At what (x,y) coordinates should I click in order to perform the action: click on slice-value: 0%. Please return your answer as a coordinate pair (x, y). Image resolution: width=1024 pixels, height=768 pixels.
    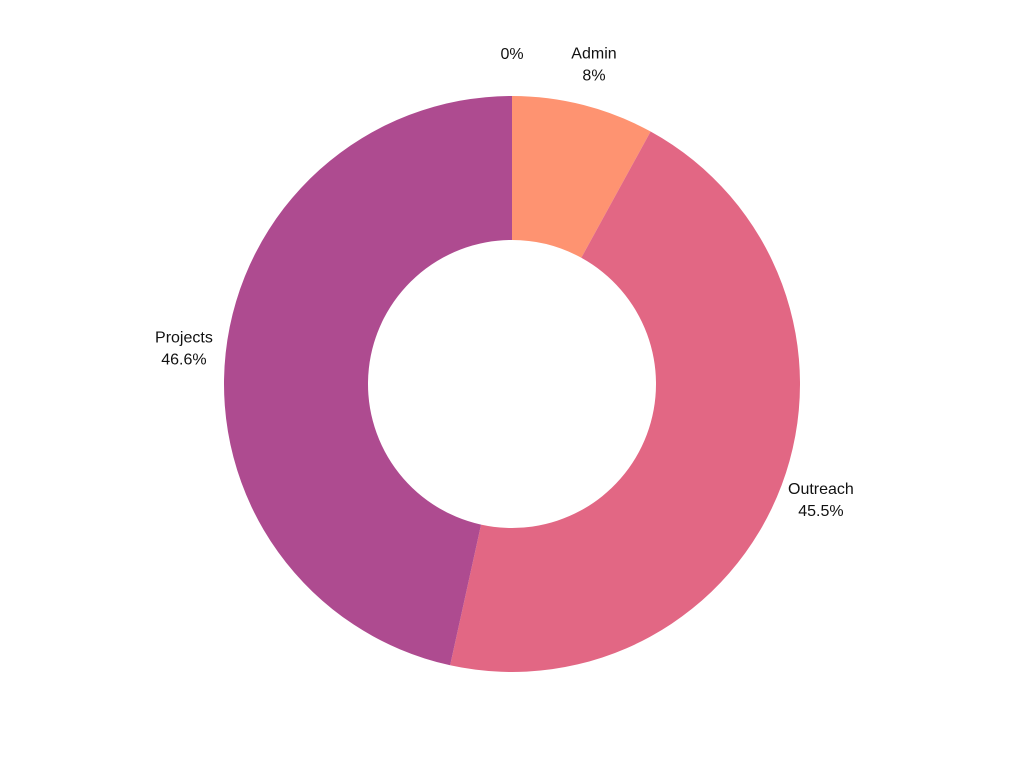
    Looking at the image, I should click on (511, 54).